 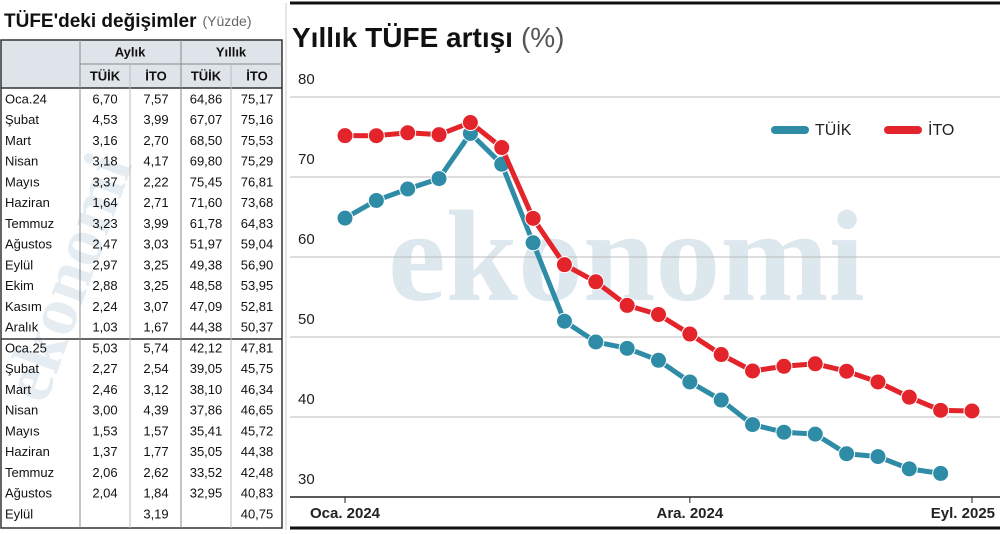 I want to click on table-cell: 61,78, so click(x=206, y=223).